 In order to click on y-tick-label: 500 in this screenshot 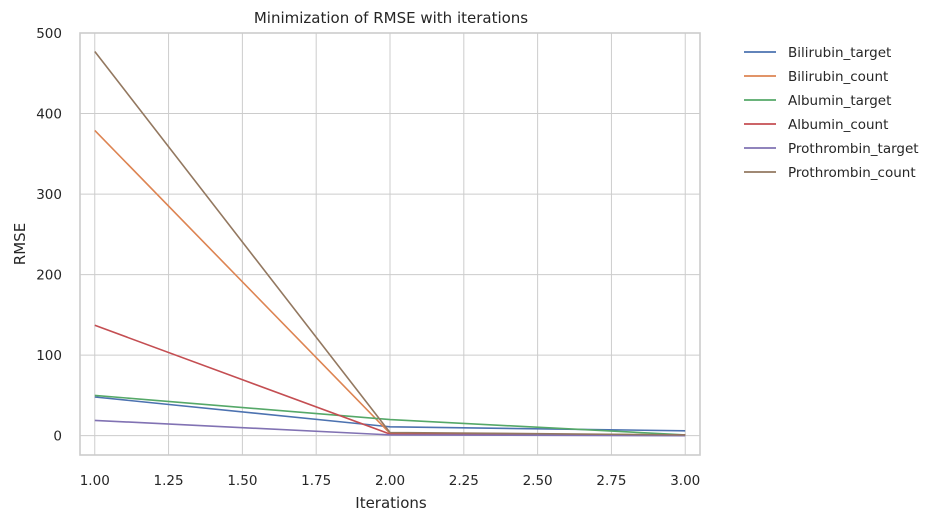, I will do `click(49, 34)`.